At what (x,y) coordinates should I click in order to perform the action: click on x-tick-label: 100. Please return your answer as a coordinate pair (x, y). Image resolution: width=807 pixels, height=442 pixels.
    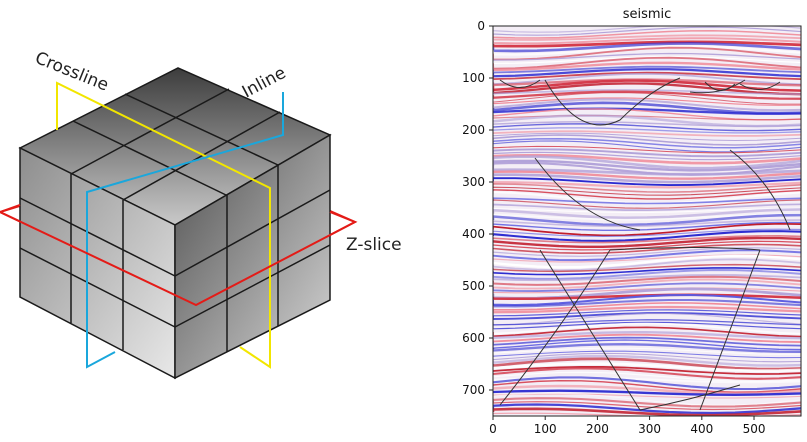
    Looking at the image, I should click on (545, 429).